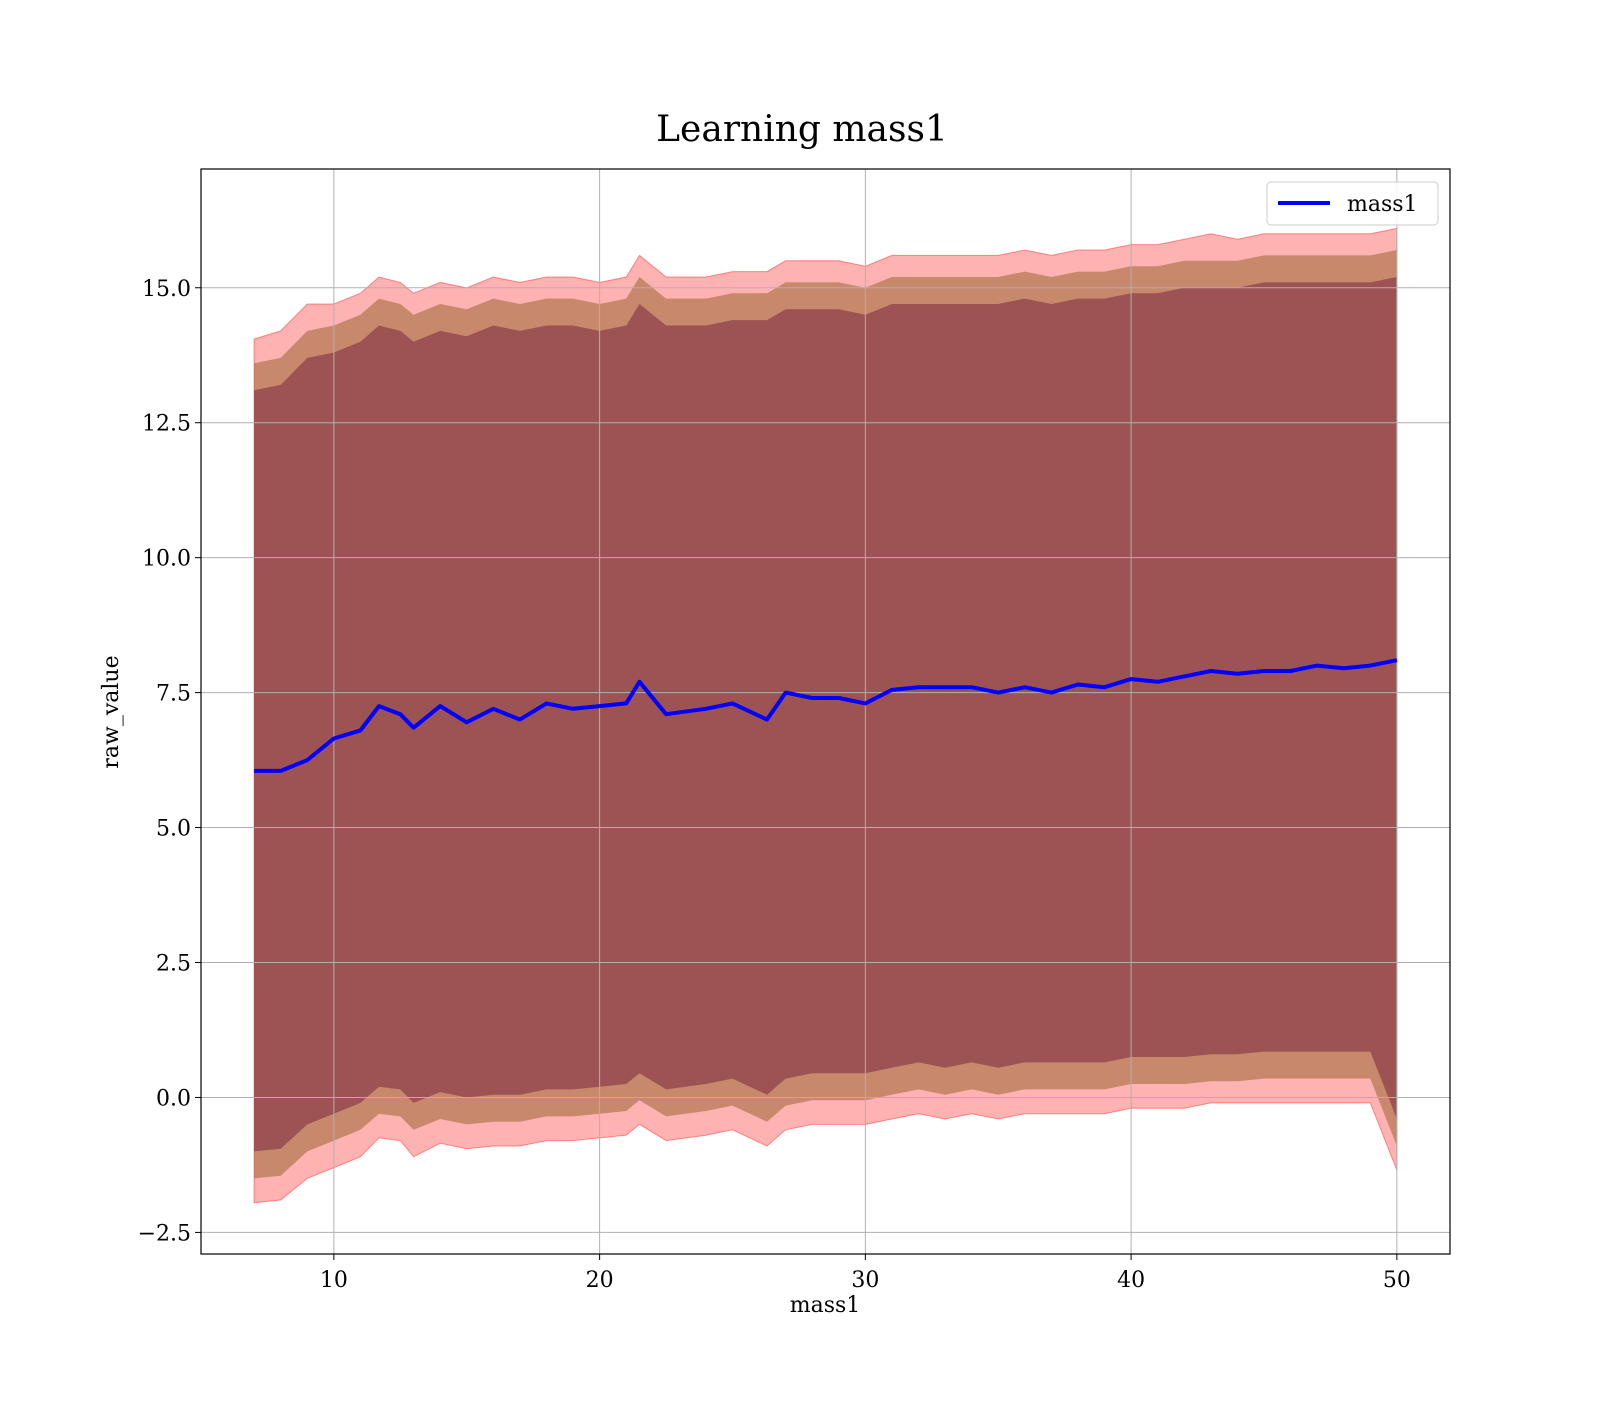  Describe the element at coordinates (825, 1305) in the screenshot. I see `x-axis-label: mass1` at that location.